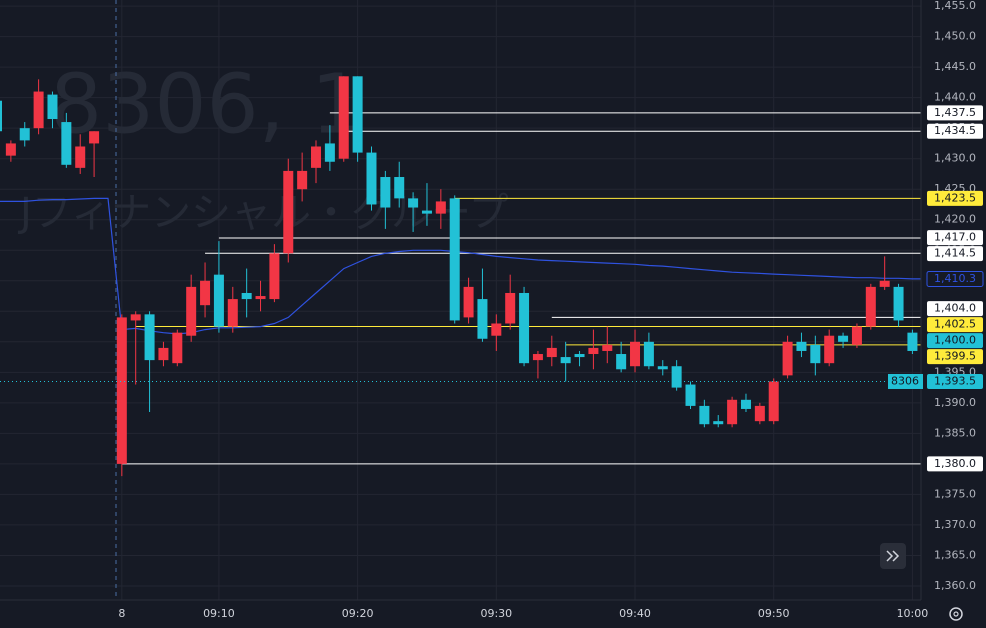 The width and height of the screenshot is (986, 628). I want to click on last-price-label: 1,393.5, so click(955, 380).